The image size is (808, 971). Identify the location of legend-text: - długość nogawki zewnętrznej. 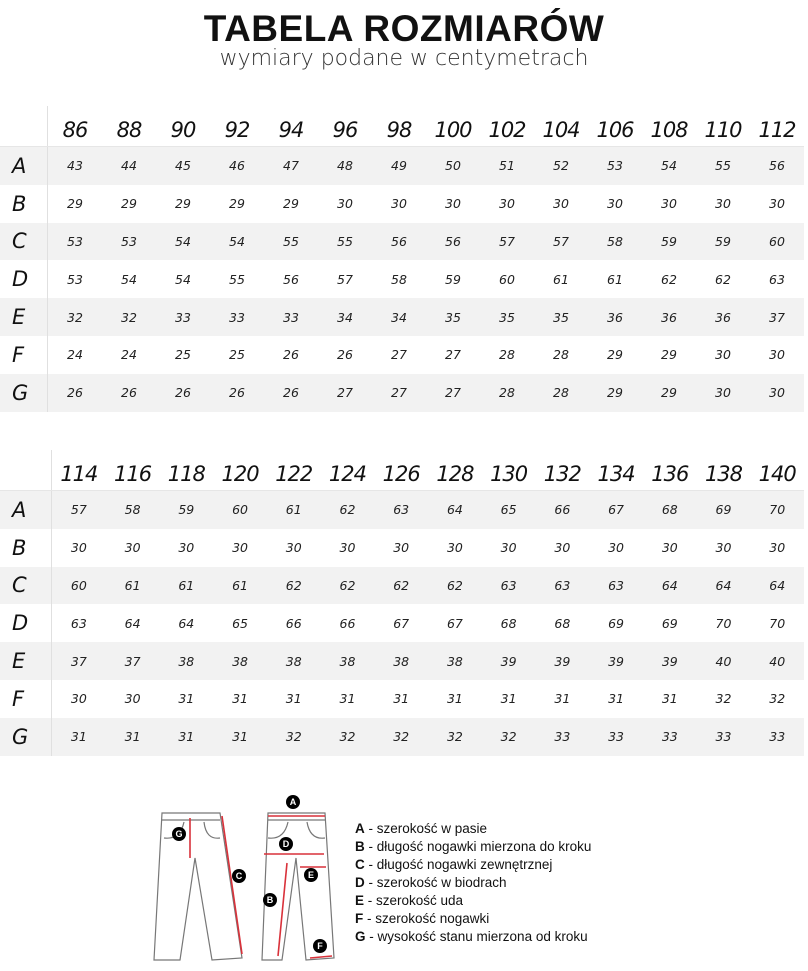
(458, 864).